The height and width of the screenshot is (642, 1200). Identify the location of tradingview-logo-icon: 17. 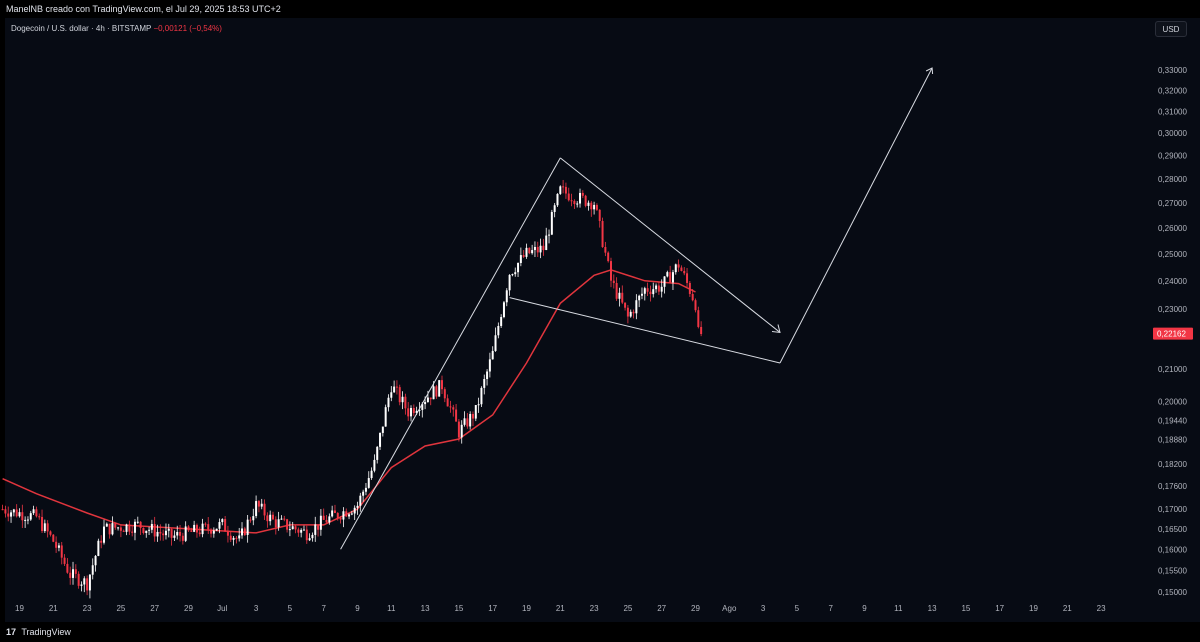
(11, 632).